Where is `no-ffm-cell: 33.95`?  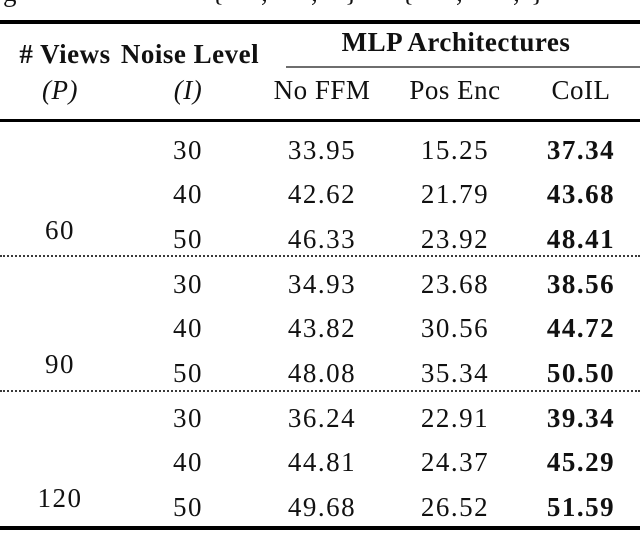 no-ffm-cell: 33.95 is located at coordinates (322, 150).